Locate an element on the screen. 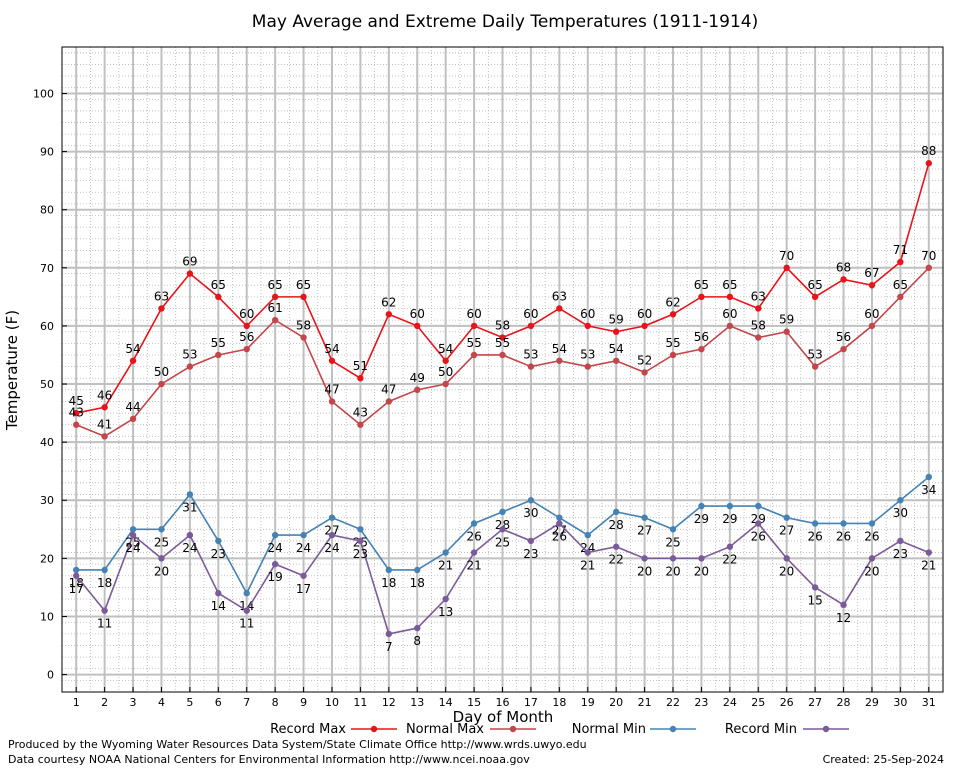  data-label-record-min: 25 is located at coordinates (502, 542).